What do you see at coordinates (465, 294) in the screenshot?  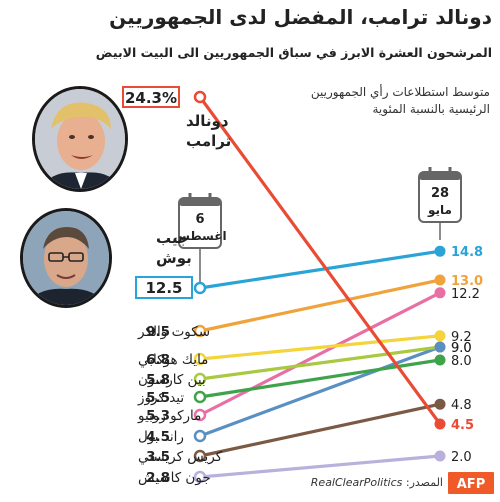 I see `start-value-6: 12.2` at bounding box center [465, 294].